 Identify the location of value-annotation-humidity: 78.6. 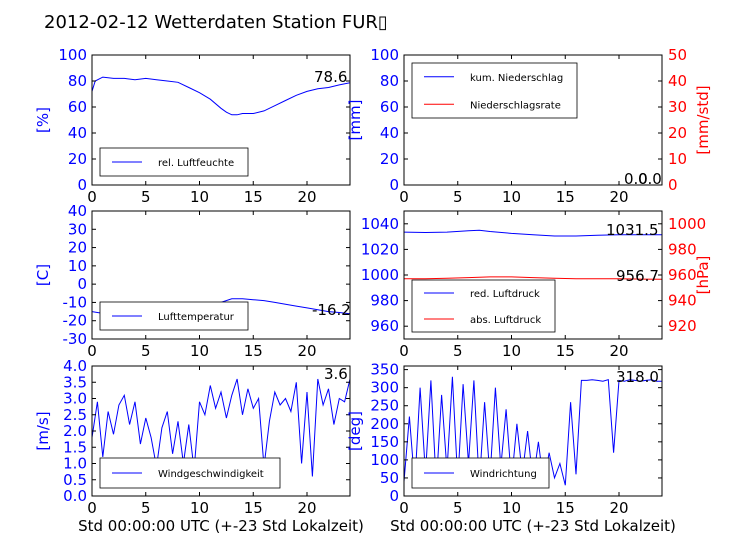
(330, 77).